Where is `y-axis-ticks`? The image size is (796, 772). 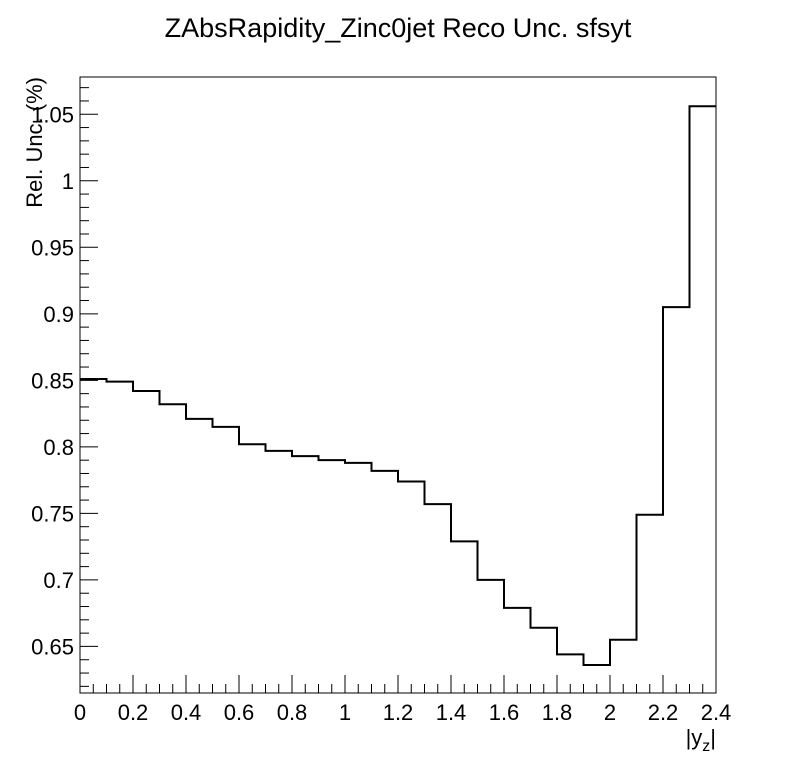 y-axis-ticks is located at coordinates (89, 387).